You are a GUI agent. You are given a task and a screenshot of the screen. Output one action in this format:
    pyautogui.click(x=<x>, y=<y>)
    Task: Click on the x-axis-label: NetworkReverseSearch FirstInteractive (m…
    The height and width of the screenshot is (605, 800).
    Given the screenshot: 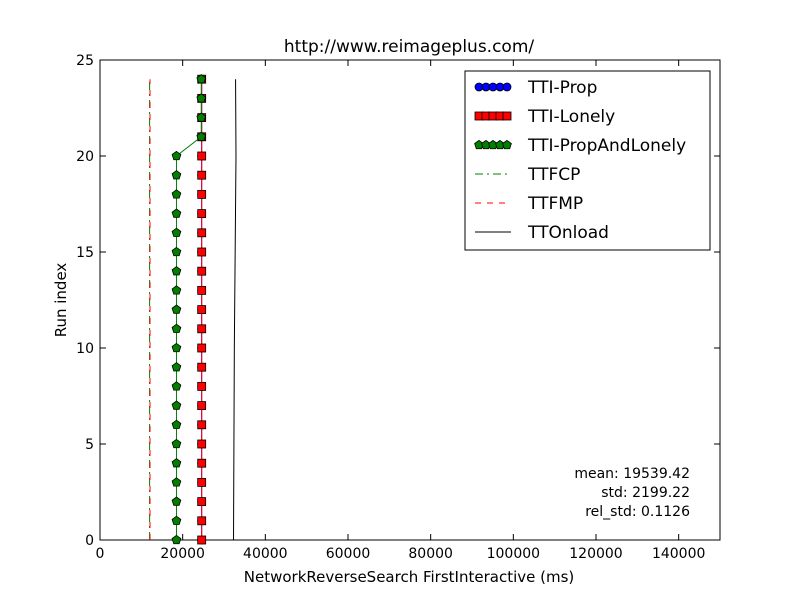 What is the action you would take?
    pyautogui.click(x=409, y=577)
    